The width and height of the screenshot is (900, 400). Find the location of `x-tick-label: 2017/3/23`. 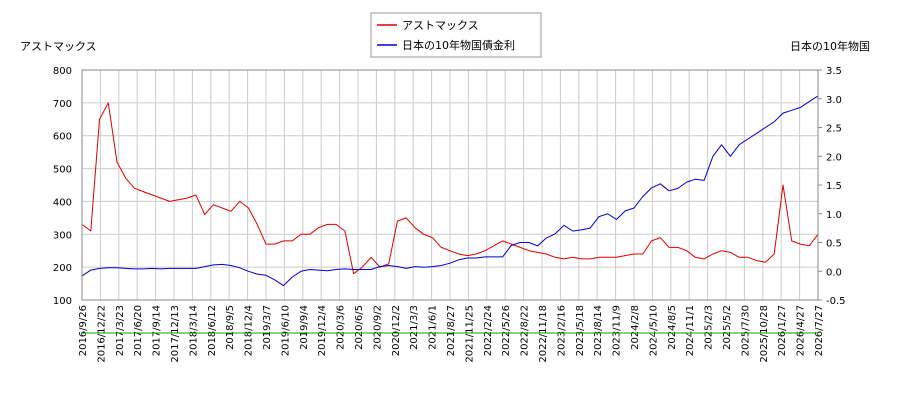

x-tick-label: 2017/3/23 is located at coordinates (120, 330).